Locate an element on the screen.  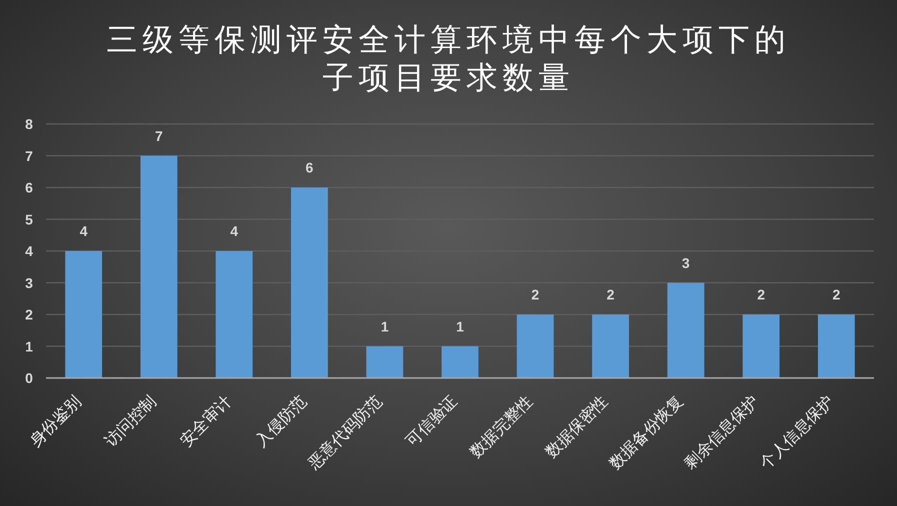
y-tick-label: 8 is located at coordinates (29, 124).